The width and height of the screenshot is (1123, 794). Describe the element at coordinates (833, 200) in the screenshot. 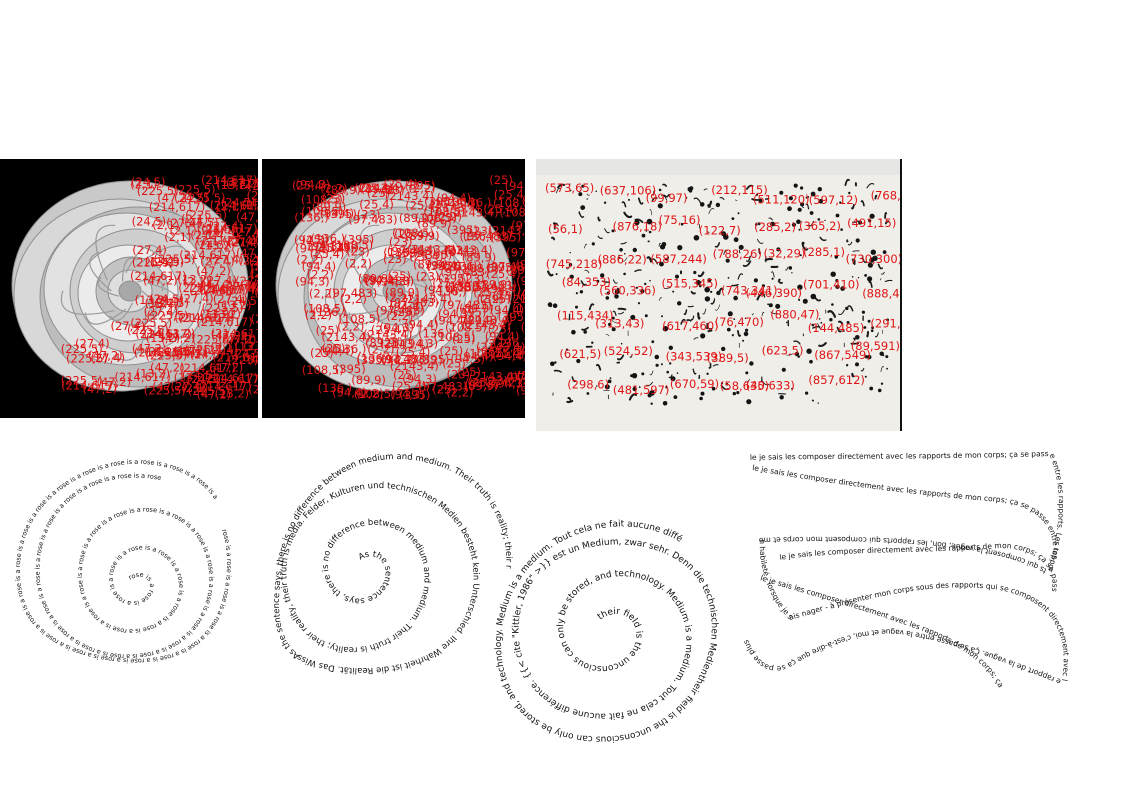

I see `coordinate-label: (597,12)` at that location.